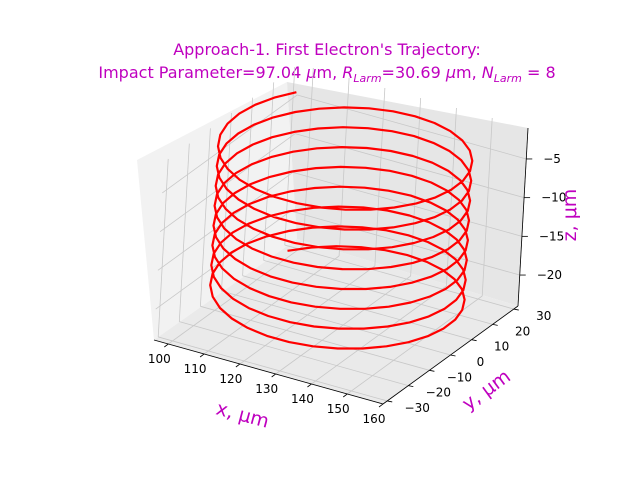 Image resolution: width=640 pixels, height=480 pixels. What do you see at coordinates (330, 72) in the screenshot?
I see `title-mid1: m,` at bounding box center [330, 72].